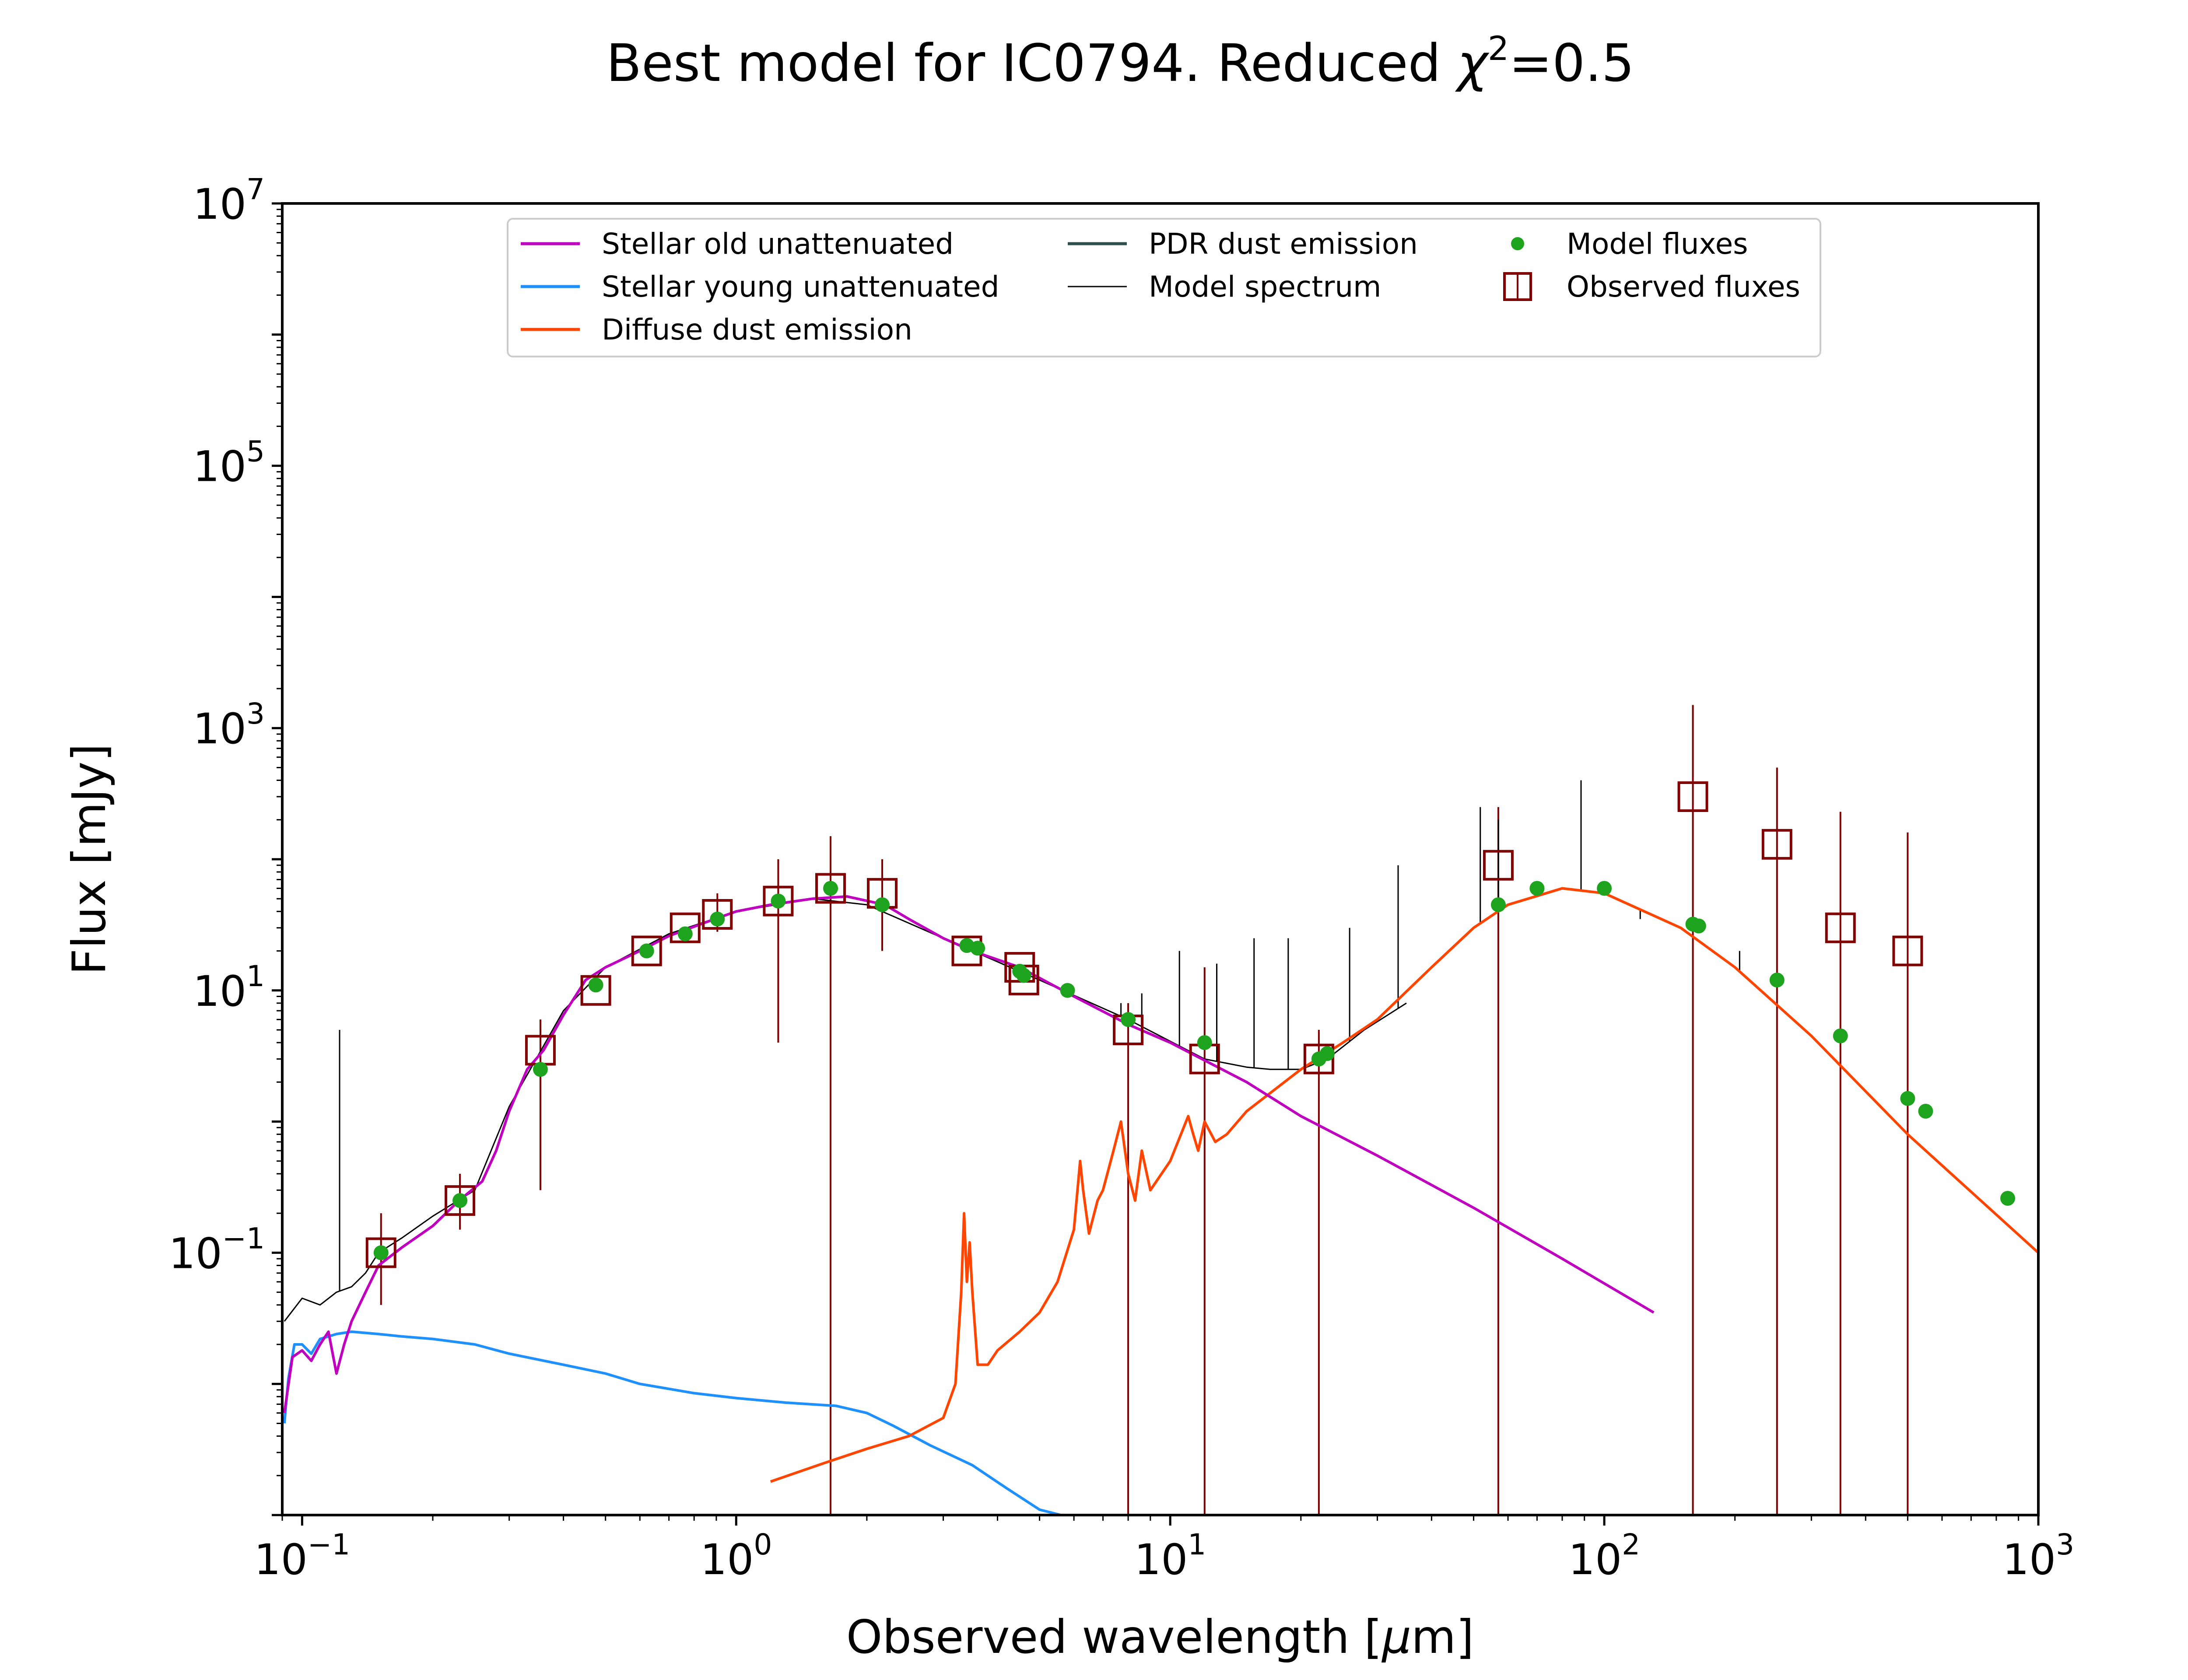 The width and height of the screenshot is (2188, 1680). Describe the element at coordinates (1160, 1637) in the screenshot. I see `x-axis-label: Observed wavelength [μm]` at that location.